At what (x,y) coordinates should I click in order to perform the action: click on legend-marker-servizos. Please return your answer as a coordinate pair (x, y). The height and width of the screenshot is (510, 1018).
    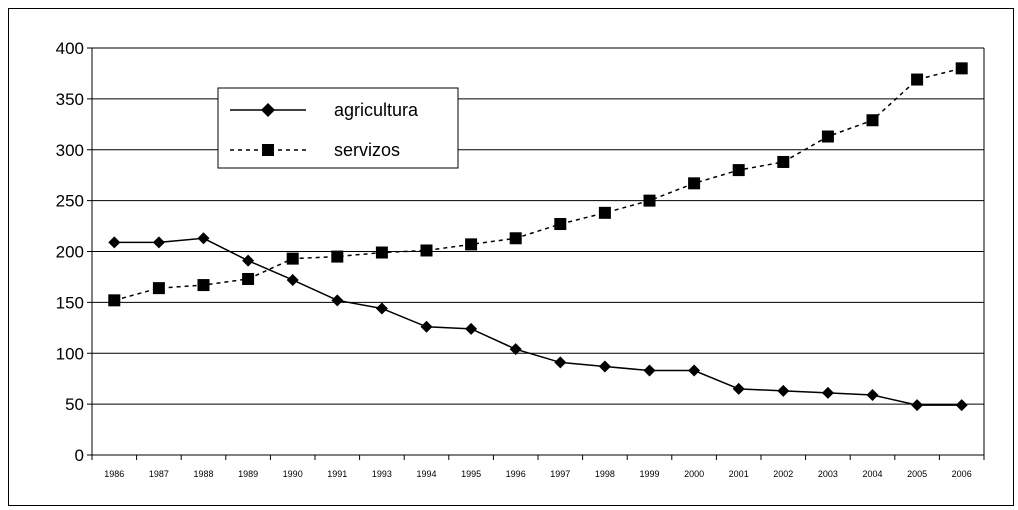
    Looking at the image, I should click on (268, 150).